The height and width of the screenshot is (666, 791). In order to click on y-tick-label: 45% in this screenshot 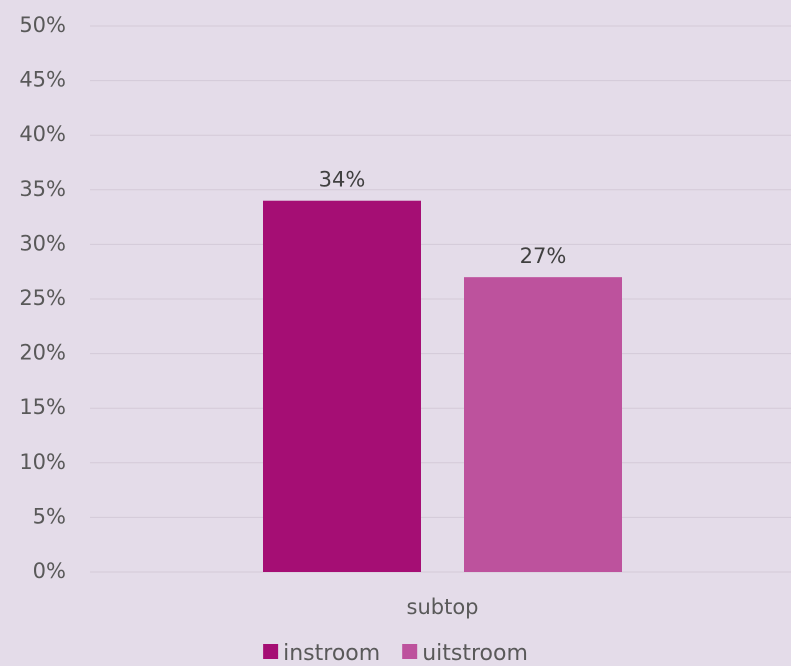, I will do `click(42, 80)`.